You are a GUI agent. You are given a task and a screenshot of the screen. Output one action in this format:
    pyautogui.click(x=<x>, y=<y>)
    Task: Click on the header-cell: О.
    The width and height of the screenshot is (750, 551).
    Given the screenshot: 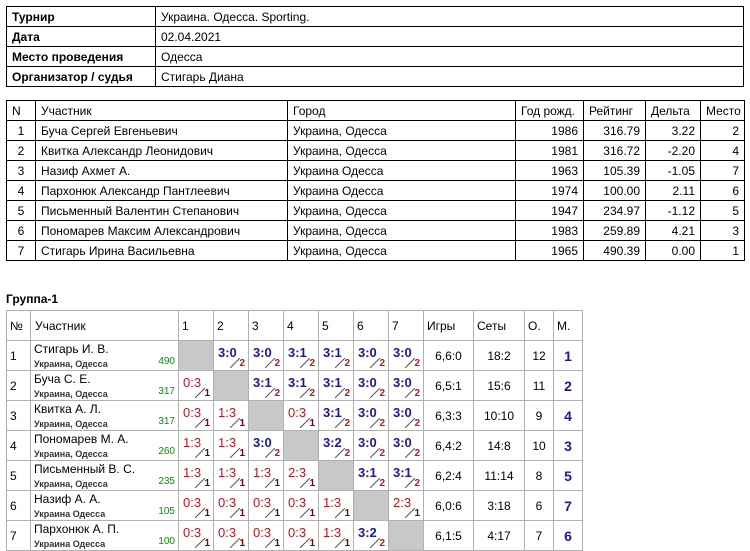 What is the action you would take?
    pyautogui.click(x=539, y=325)
    